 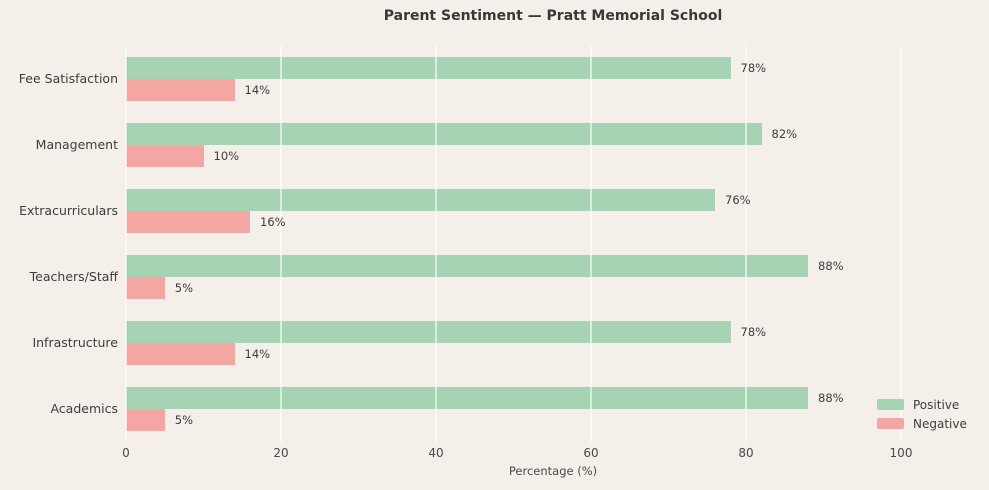 I want to click on legend: Positive Negative, so click(x=922, y=414).